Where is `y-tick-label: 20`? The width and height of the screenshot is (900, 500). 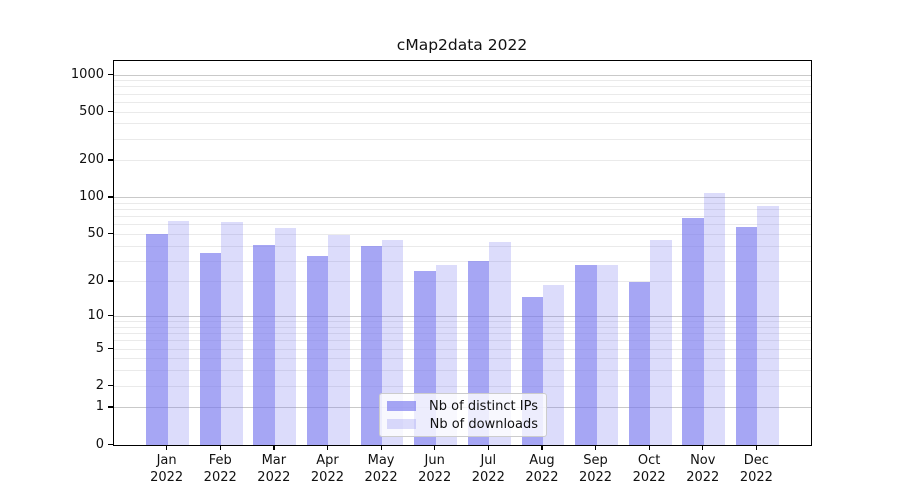
y-tick-label: 20 is located at coordinates (95, 281).